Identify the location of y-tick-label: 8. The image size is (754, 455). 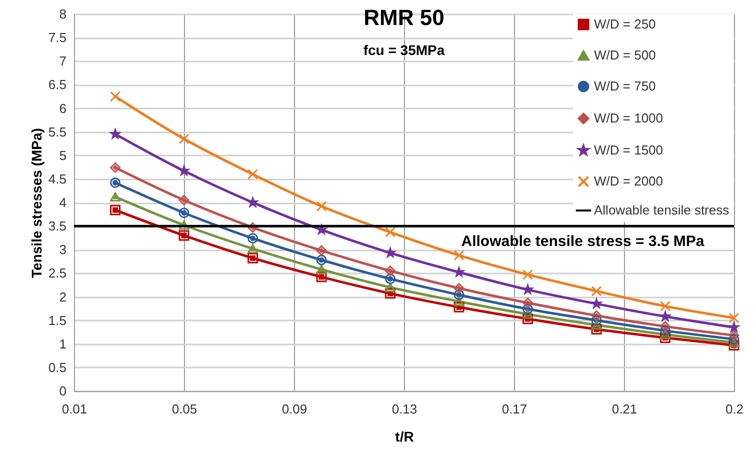
(62, 14).